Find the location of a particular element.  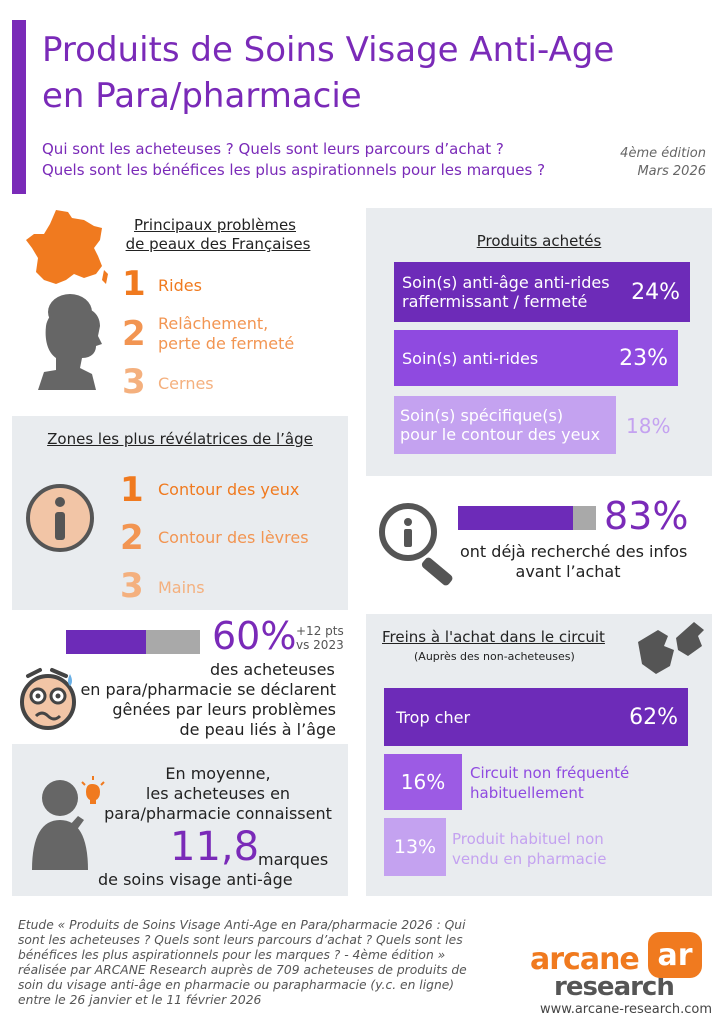

brands-panel is located at coordinates (180, 820).